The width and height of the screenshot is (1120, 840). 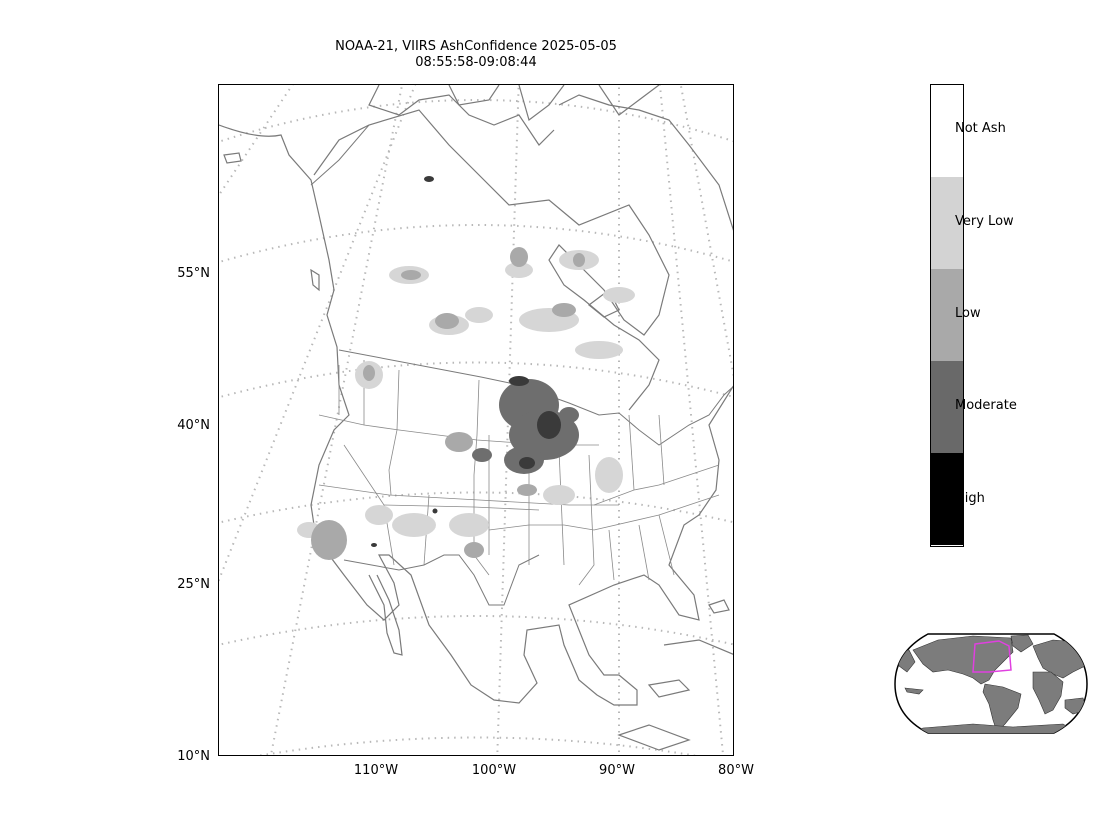 What do you see at coordinates (193, 584) in the screenshot?
I see `lat-label-25n: 25°N` at bounding box center [193, 584].